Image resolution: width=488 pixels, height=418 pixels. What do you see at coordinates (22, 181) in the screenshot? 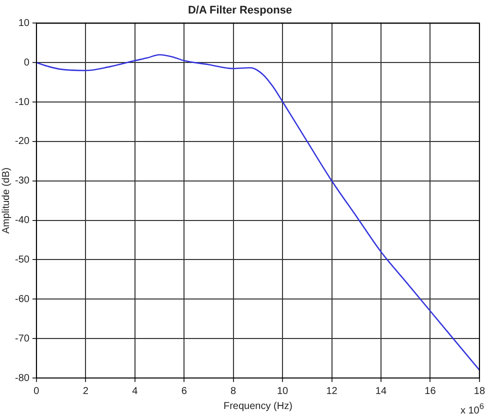
I see `y-tick-label: -30` at bounding box center [22, 181].